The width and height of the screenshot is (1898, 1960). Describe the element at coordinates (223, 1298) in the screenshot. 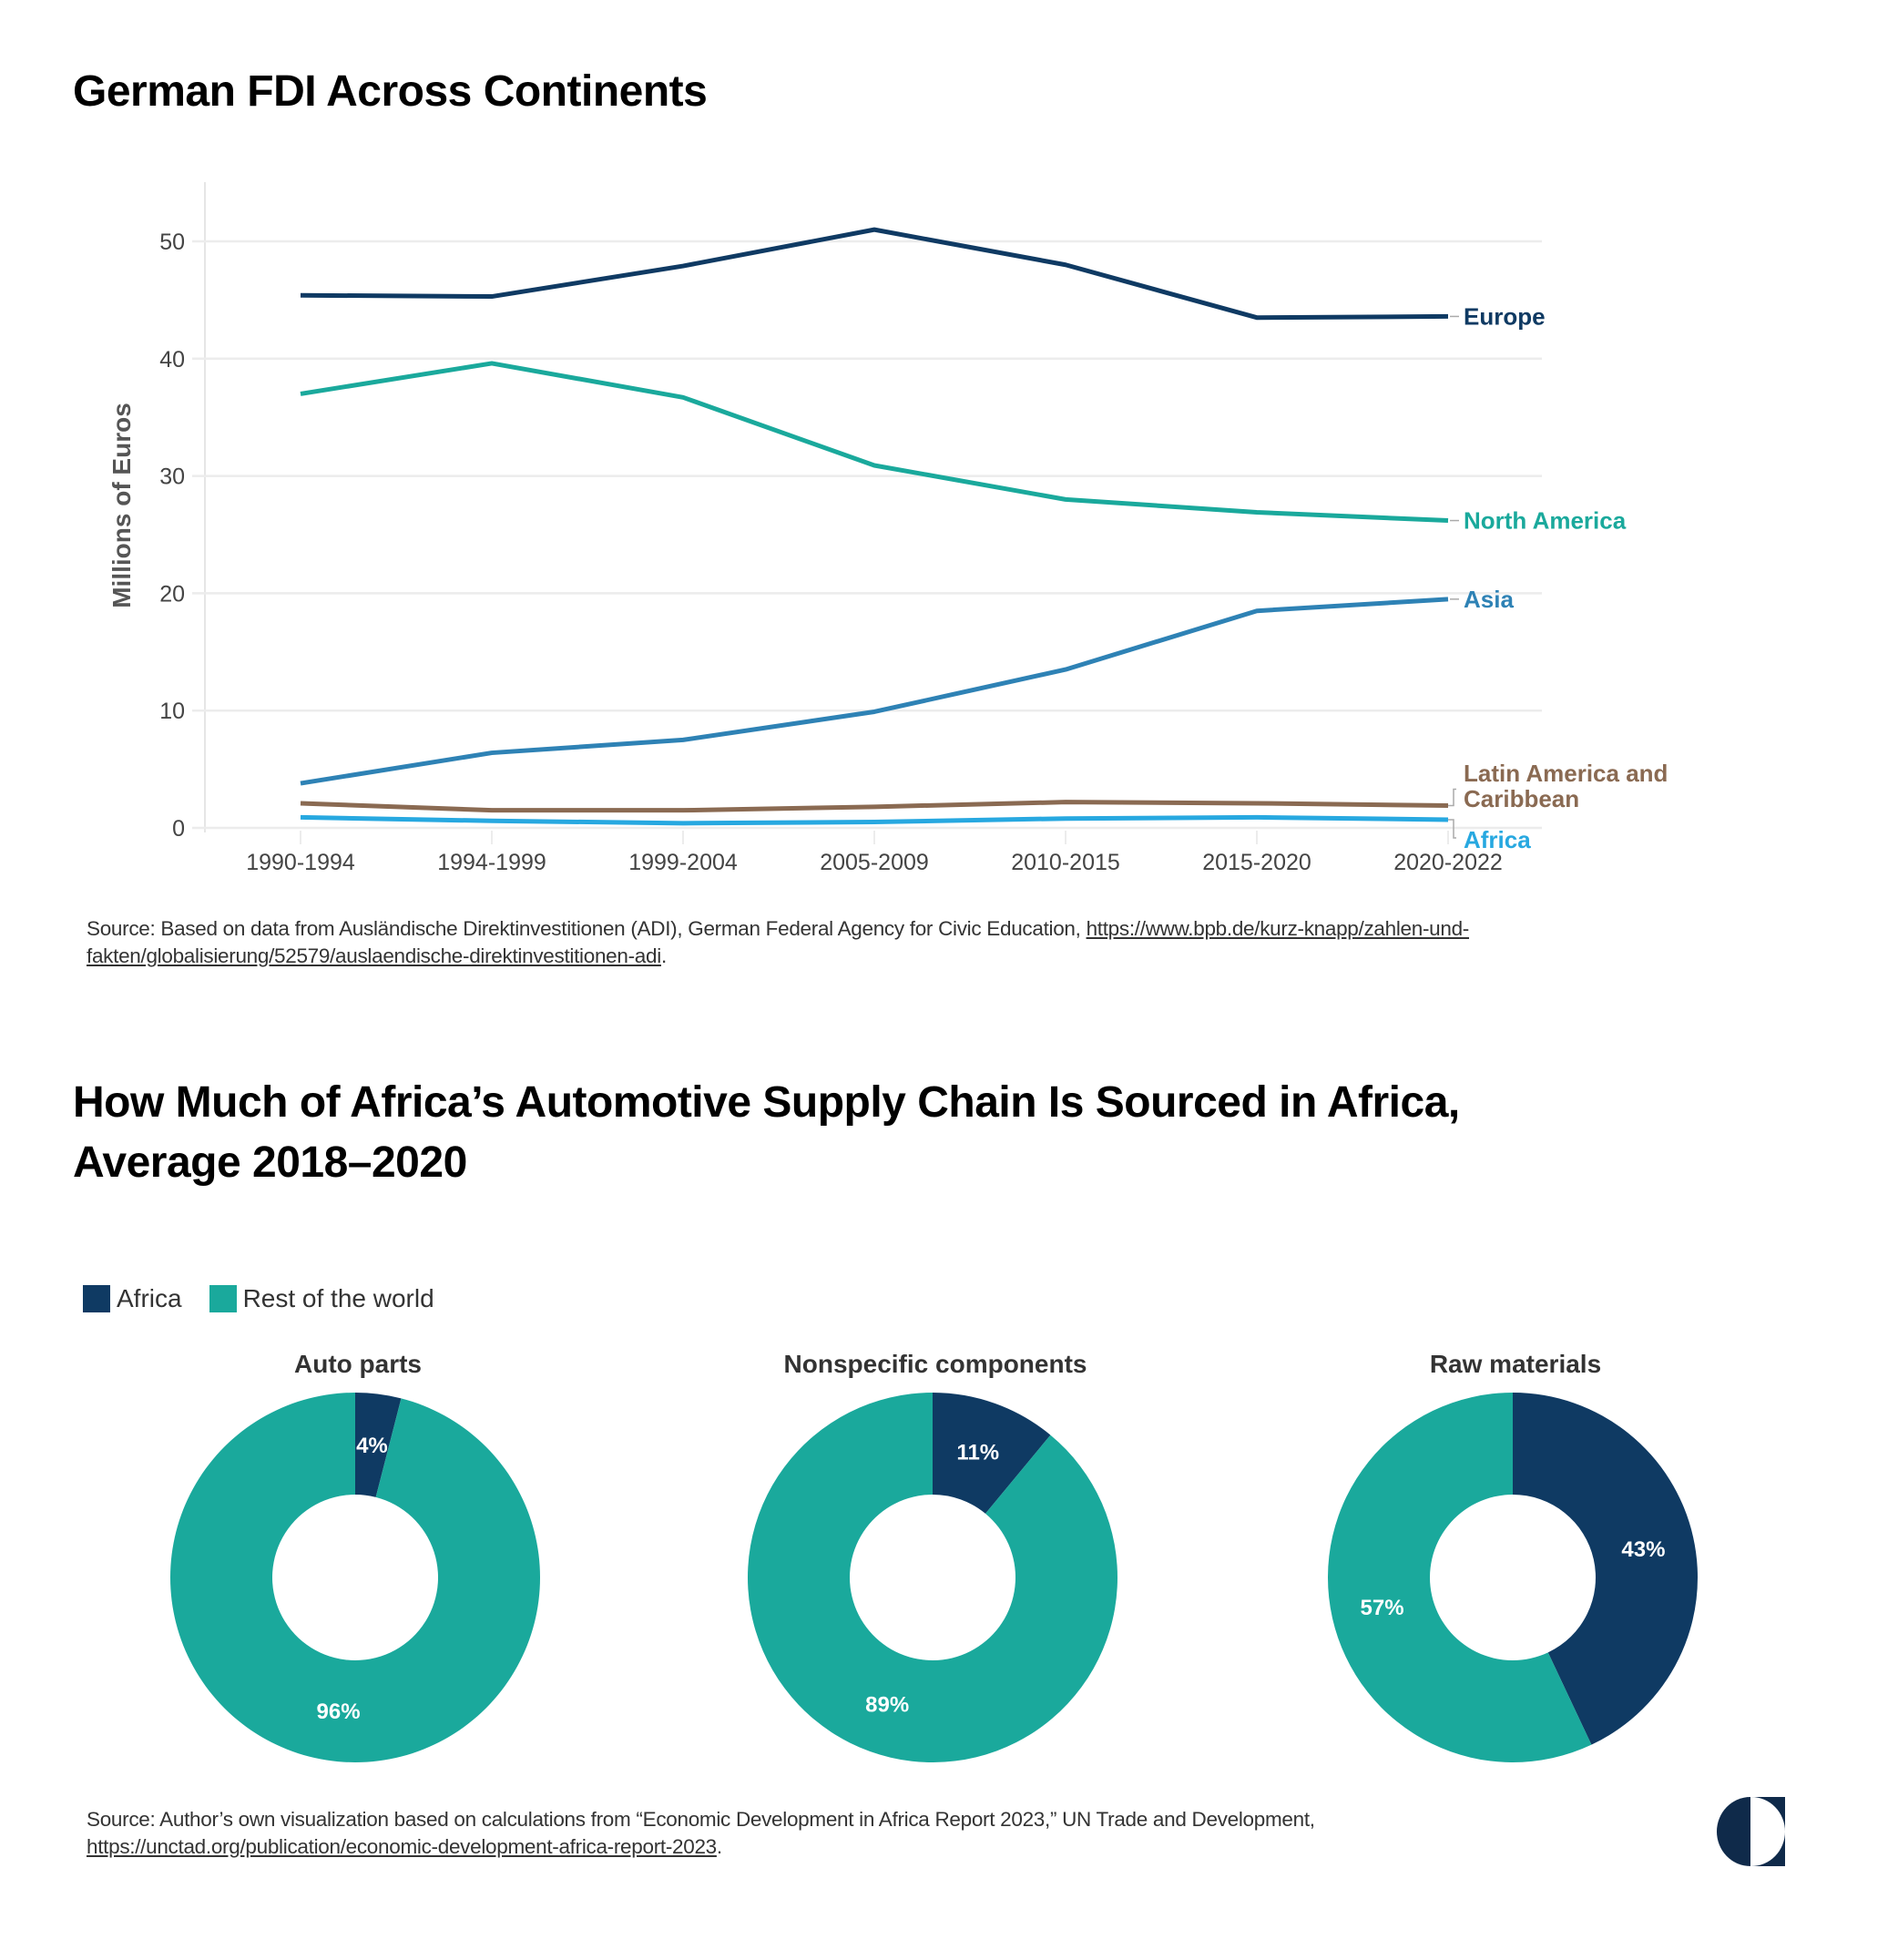

I see `legend-swatch-rest-of-world` at that location.